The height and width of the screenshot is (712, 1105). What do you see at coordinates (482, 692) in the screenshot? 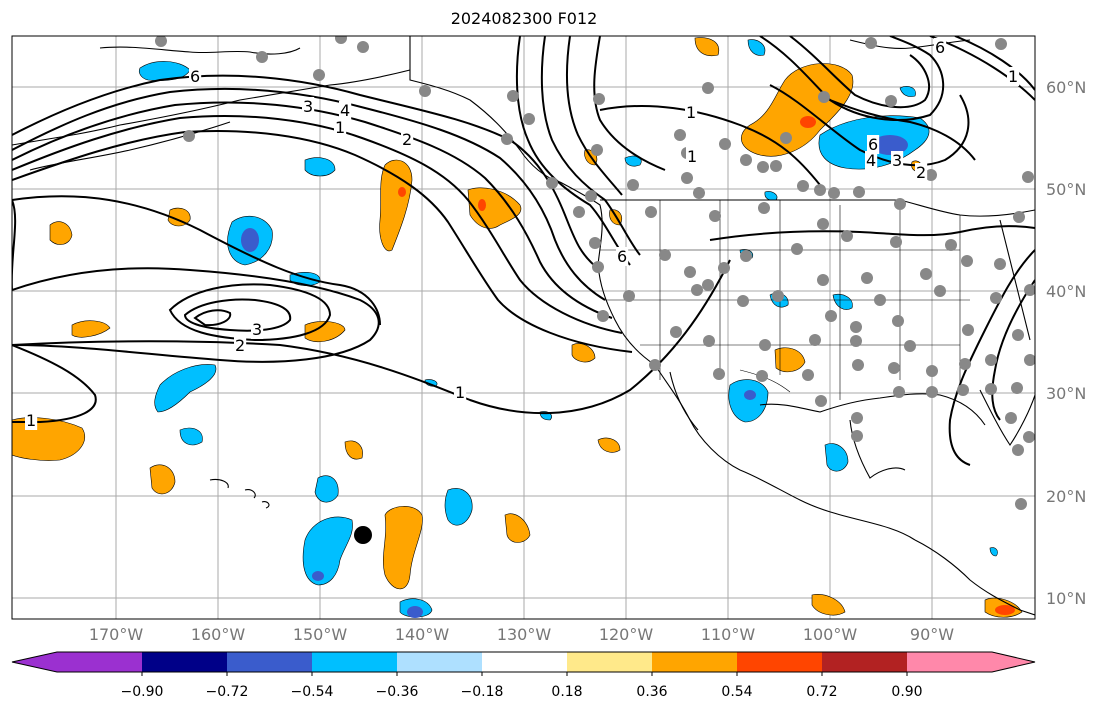
I see `colorbar-tick-label: −0.18` at bounding box center [482, 692].